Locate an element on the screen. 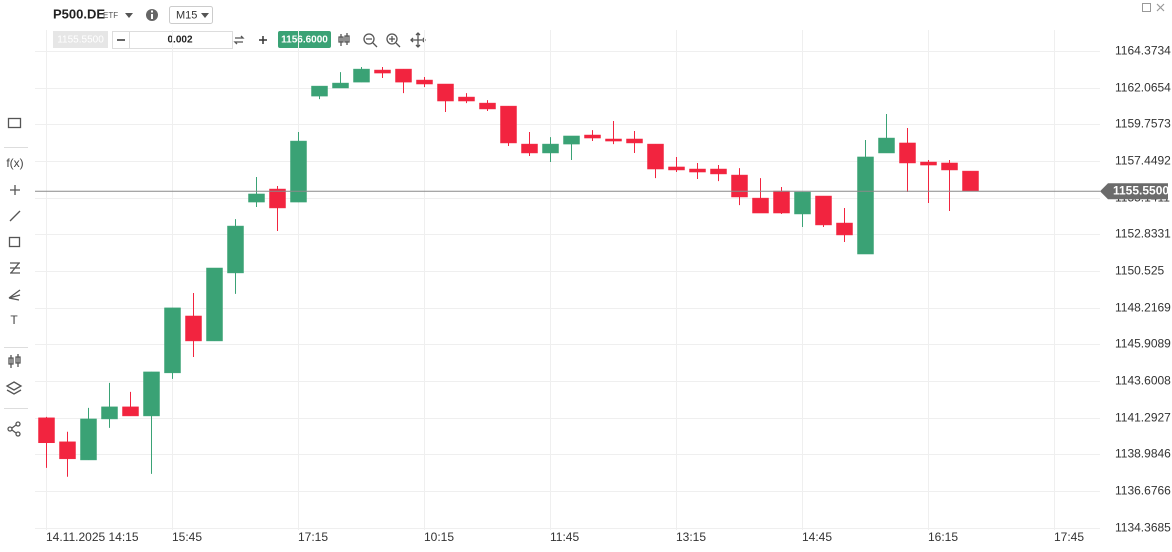 This screenshot has height=552, width=1172. zoom-out is located at coordinates (369, 39).